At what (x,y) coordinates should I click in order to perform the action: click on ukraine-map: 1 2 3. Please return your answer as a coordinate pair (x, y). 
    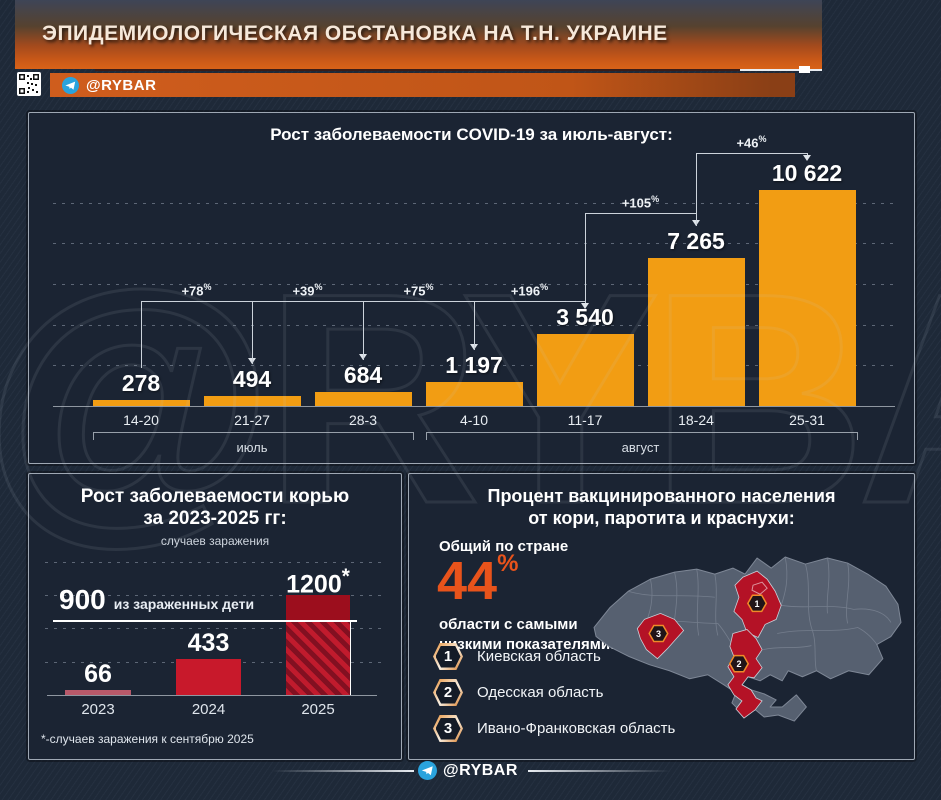
    Looking at the image, I should click on (745, 633).